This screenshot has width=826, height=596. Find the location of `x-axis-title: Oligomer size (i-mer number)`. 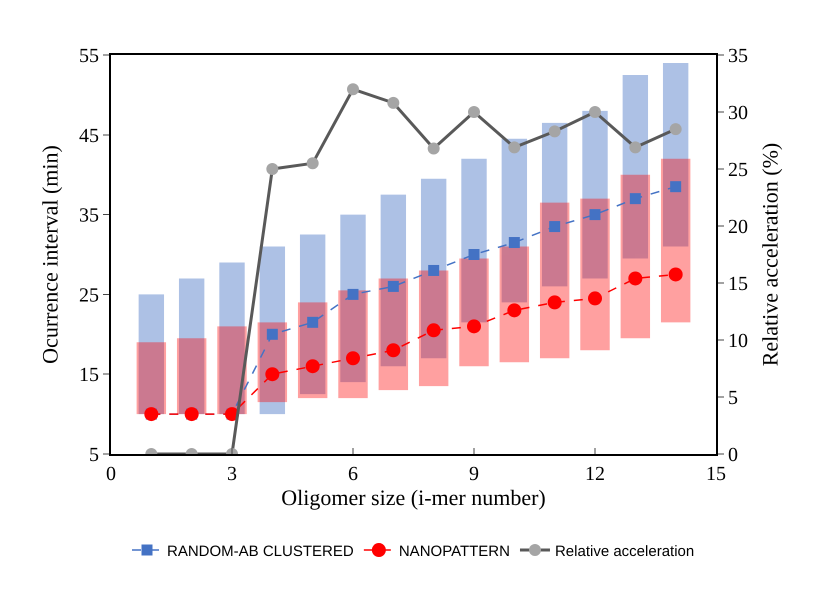

x-axis-title: Oligomer size (i-mer number) is located at coordinates (413, 497).